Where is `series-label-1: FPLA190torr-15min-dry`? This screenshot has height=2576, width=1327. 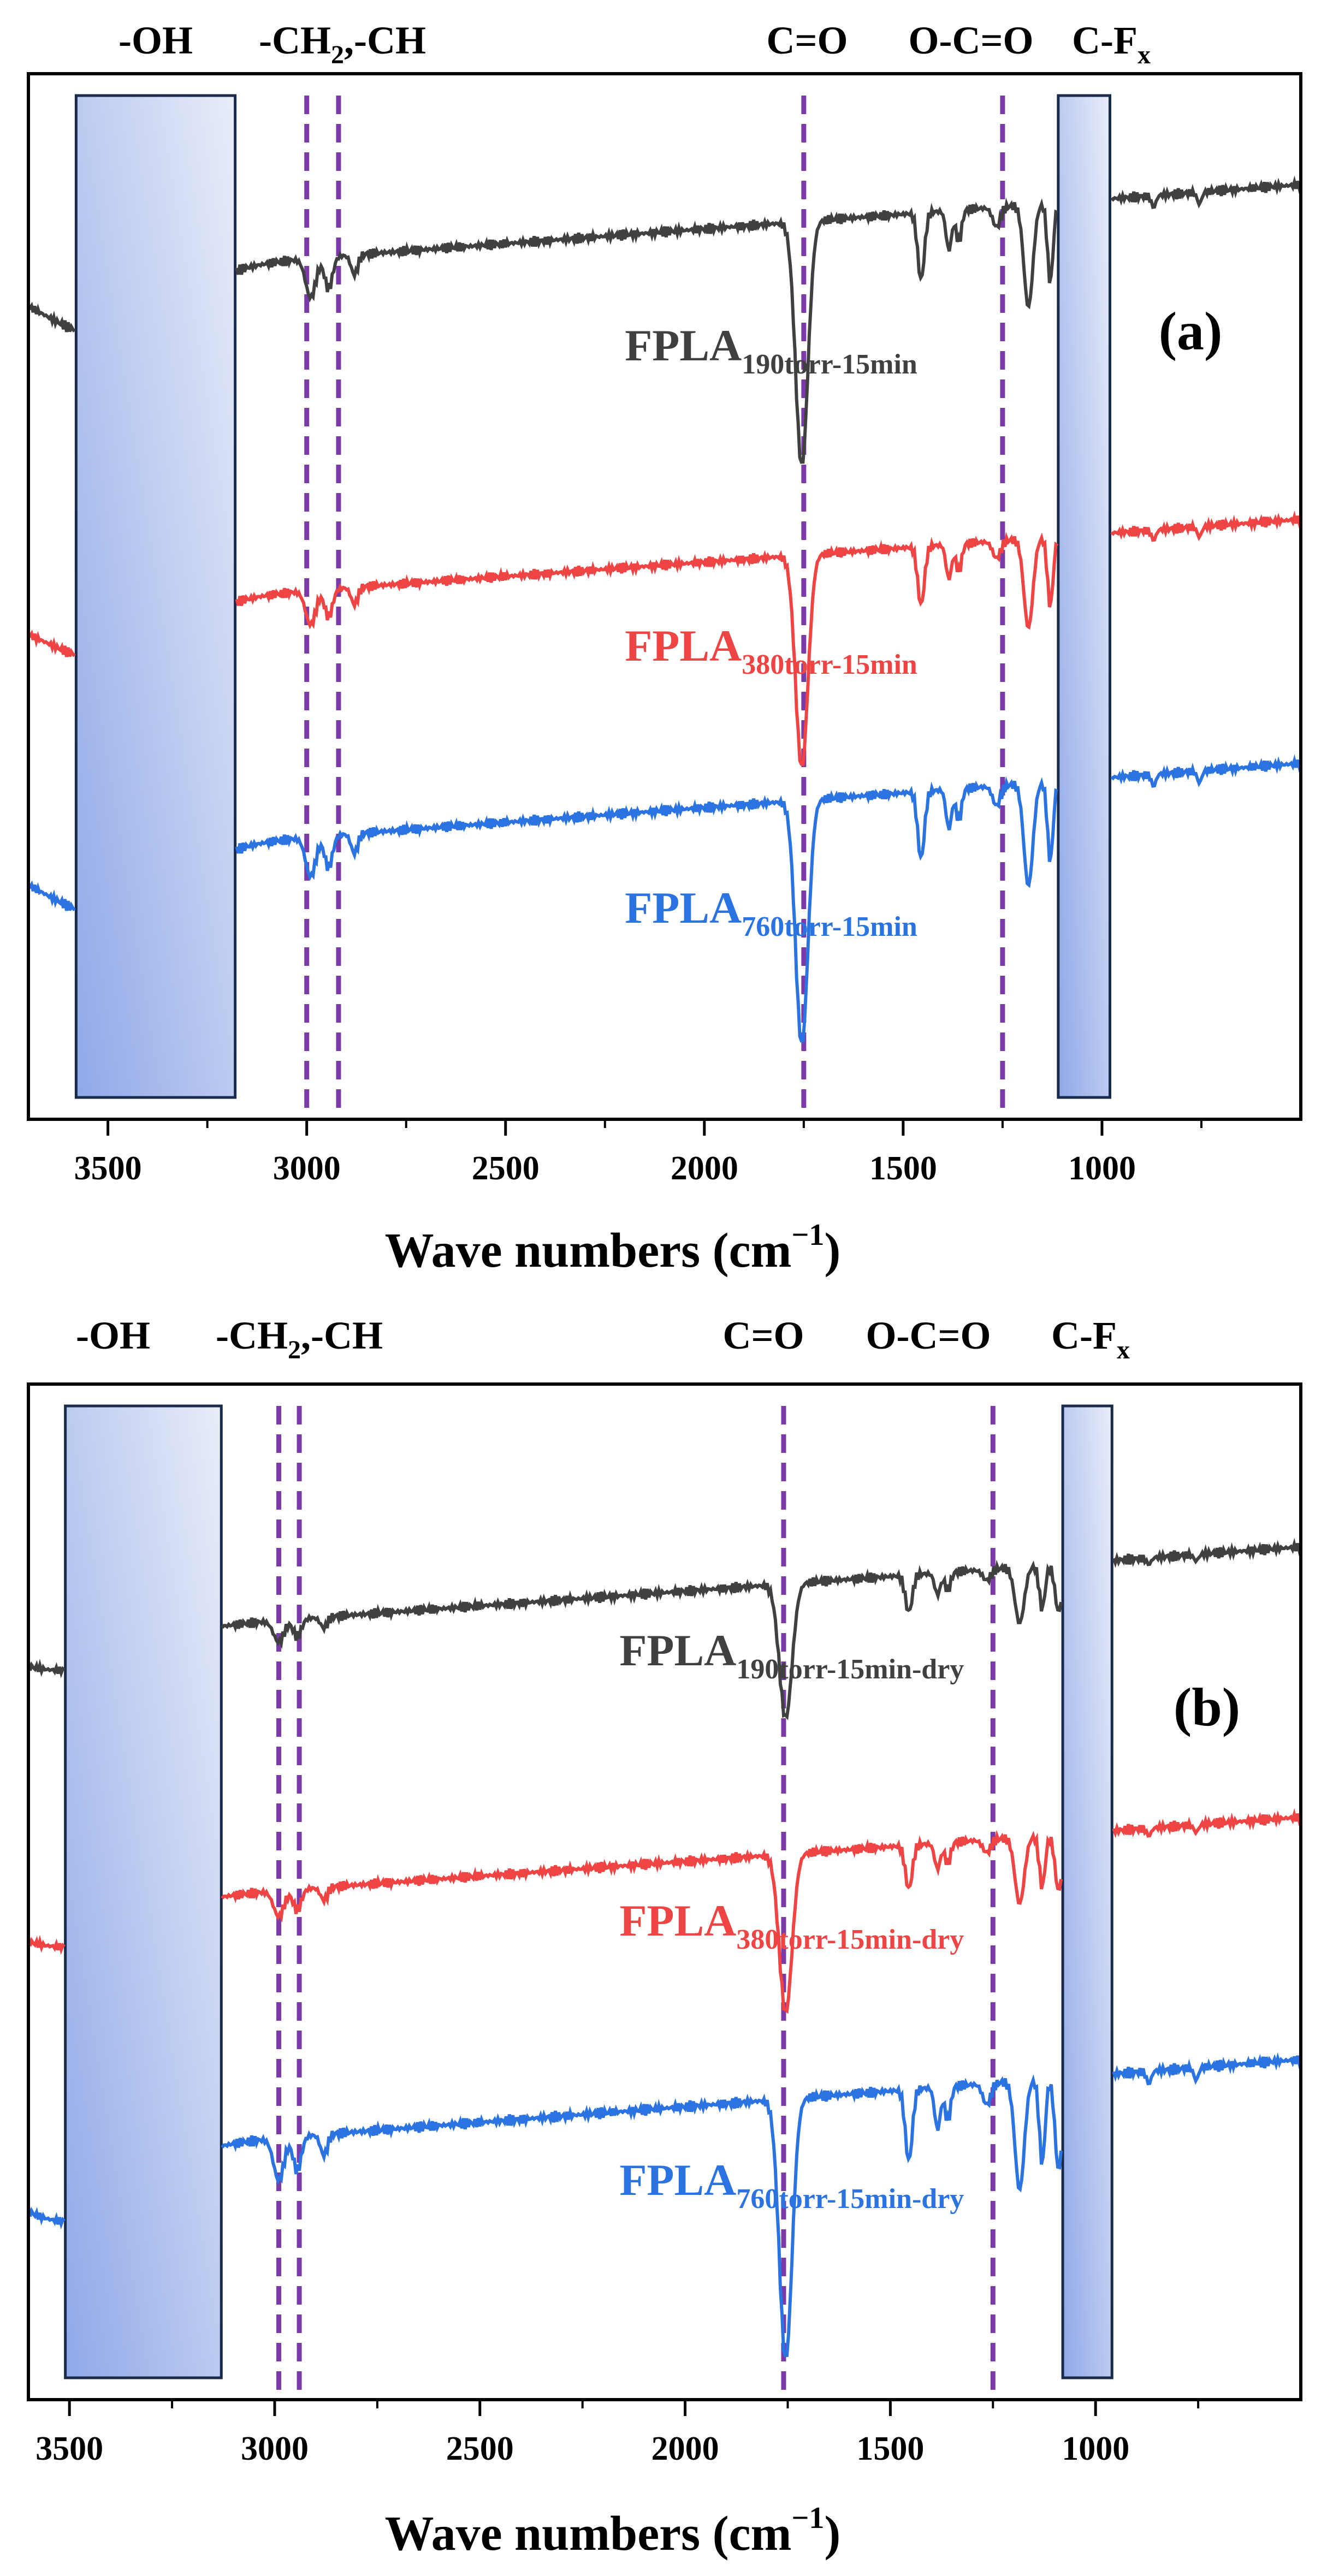
series-label-1: FPLA190torr-15min-dry is located at coordinates (791, 1655).